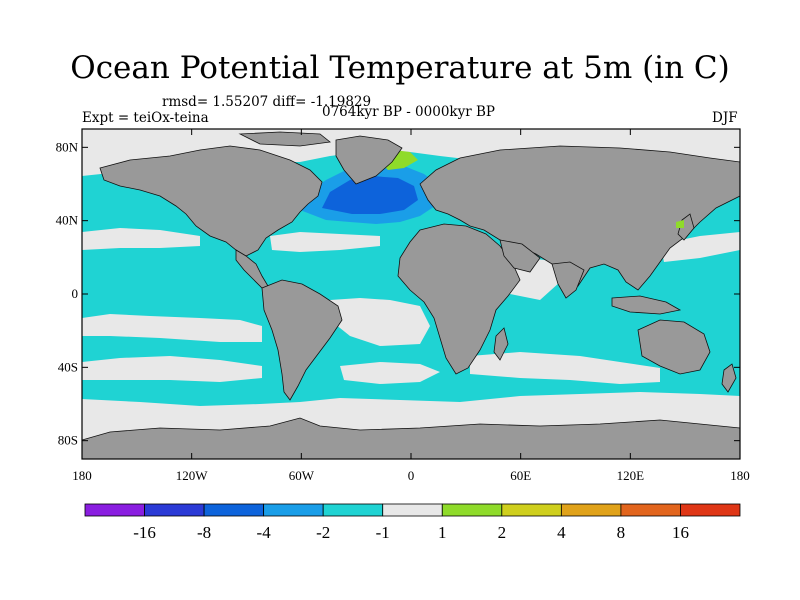  Describe the element at coordinates (565, 368) in the screenshot. I see `anomaly-south-indian-band` at that location.